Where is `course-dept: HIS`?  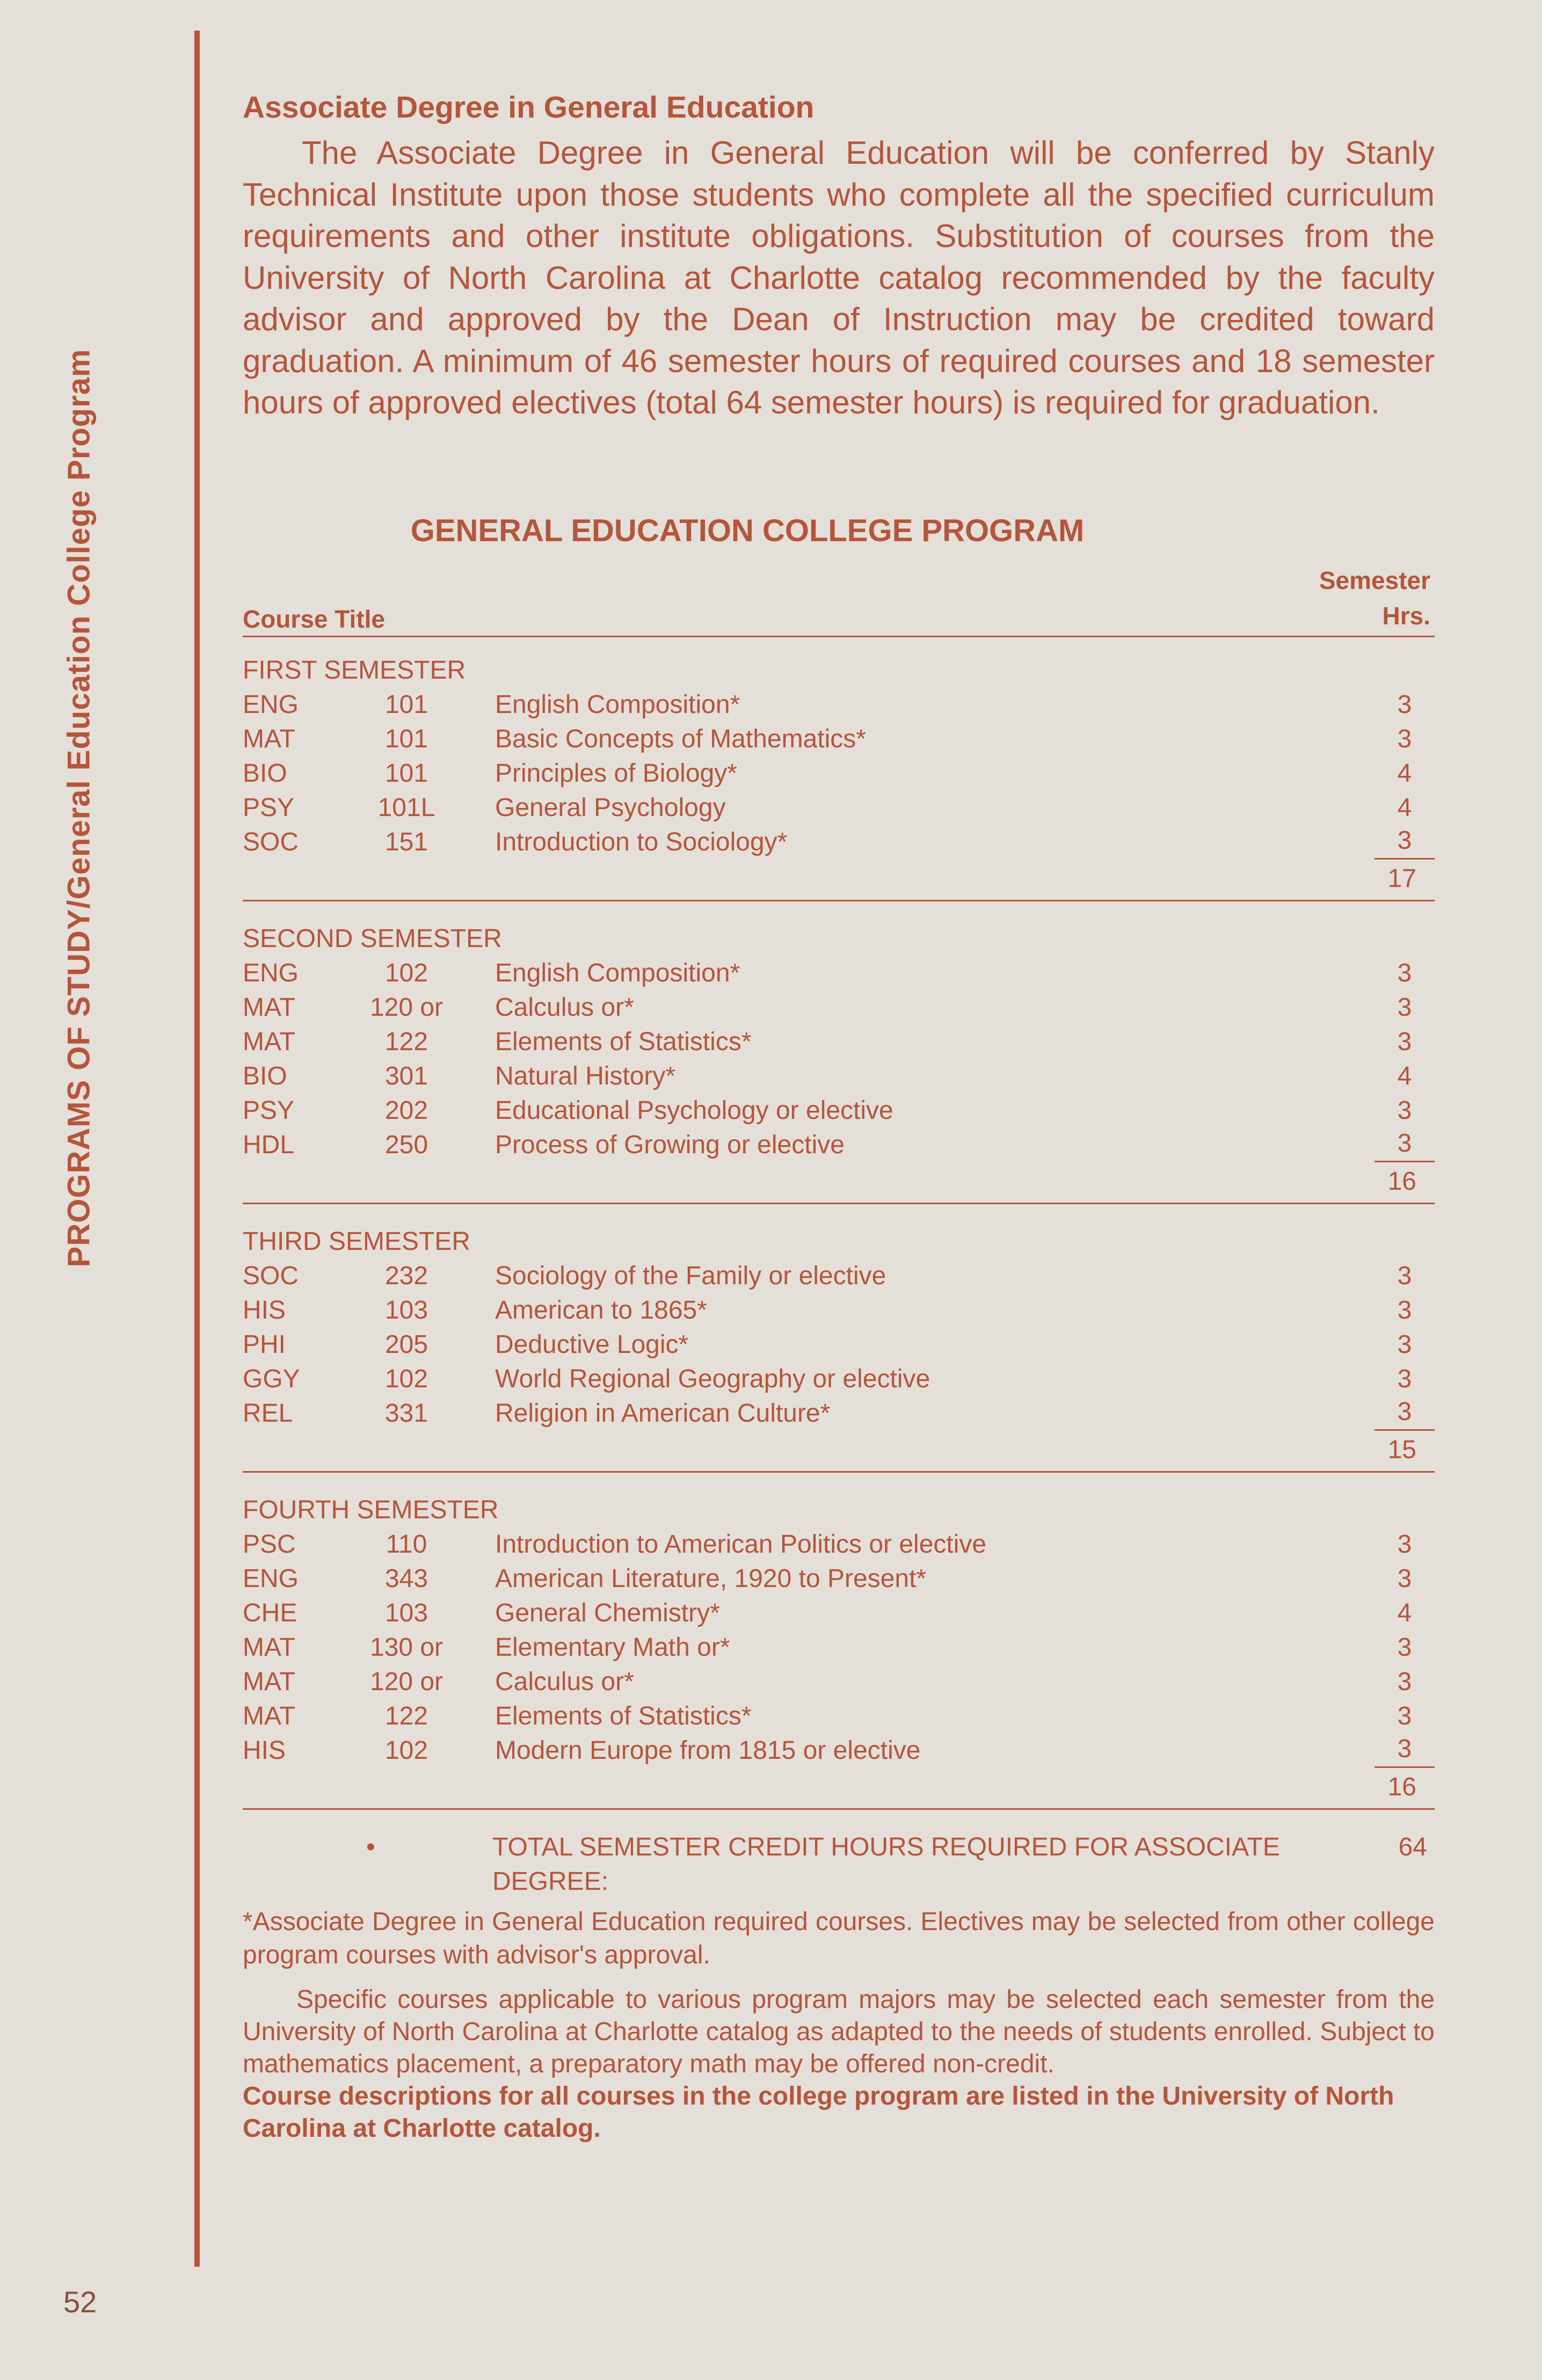
course-dept: HIS is located at coordinates (264, 1310).